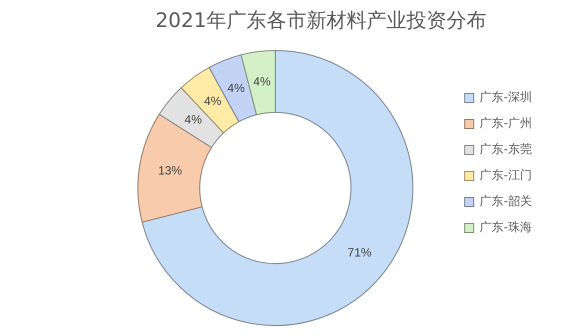 The height and width of the screenshot is (336, 562). Describe the element at coordinates (506, 97) in the screenshot. I see `legend-label: 广东-深圳` at that location.